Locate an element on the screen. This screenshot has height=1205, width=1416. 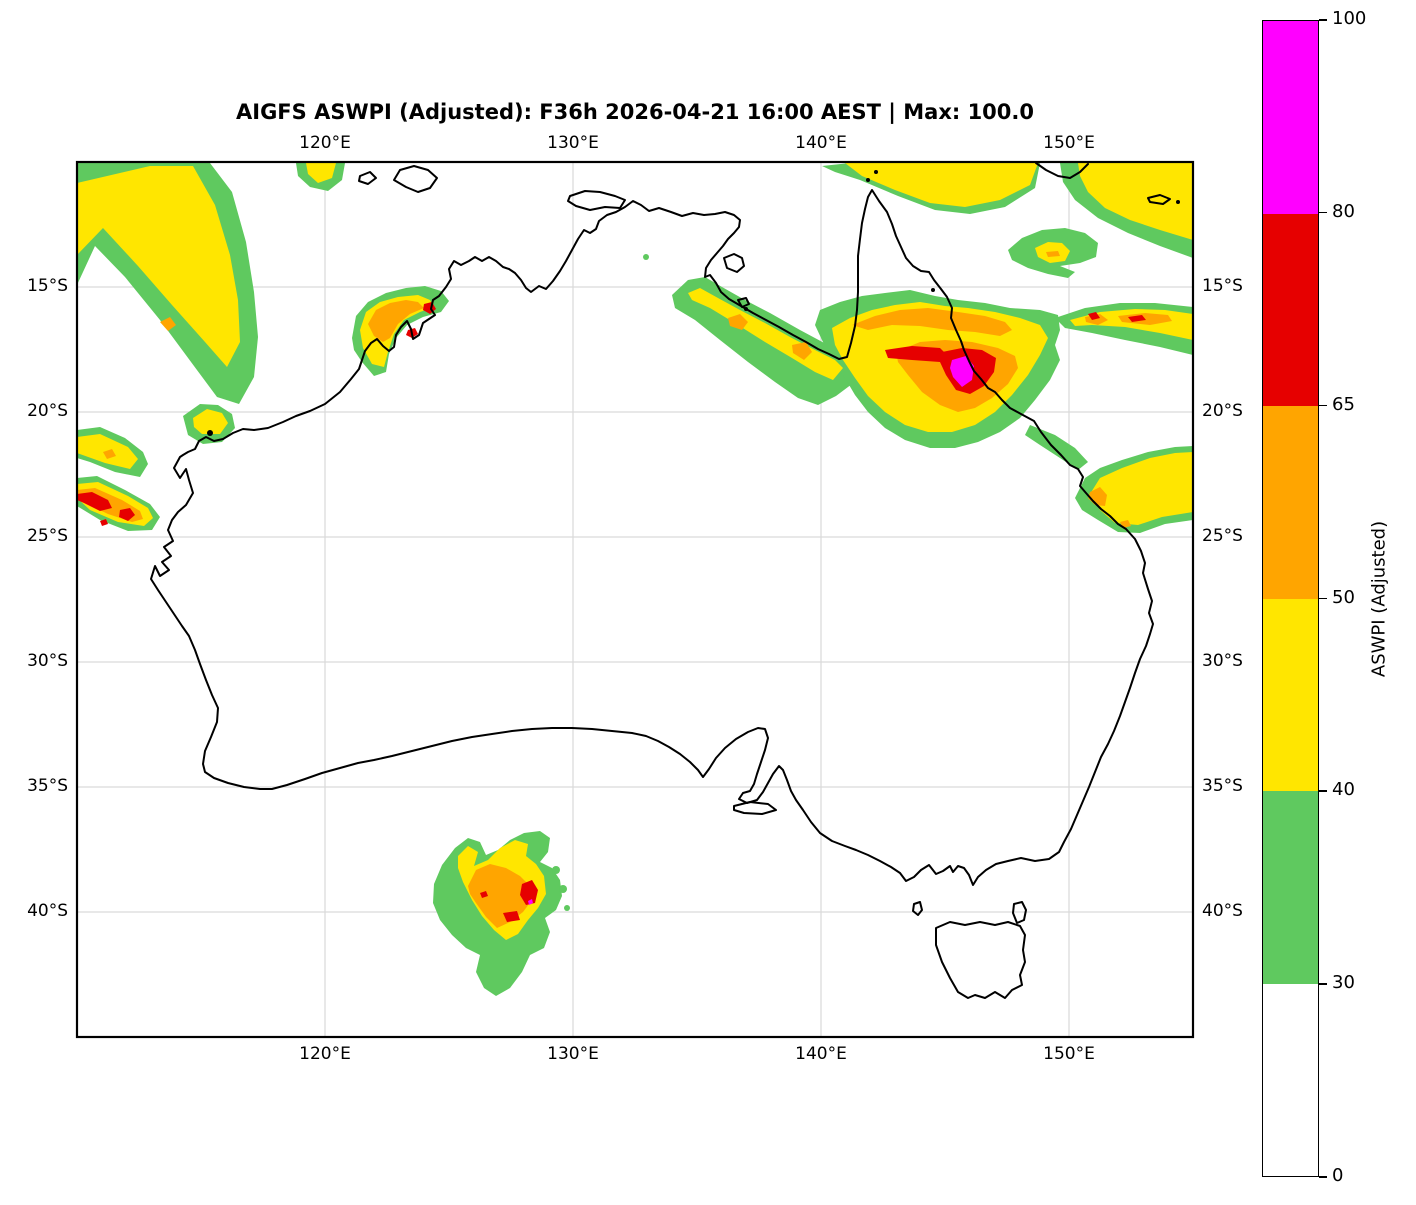
y-tick-left: 20°S is located at coordinates (47, 411).